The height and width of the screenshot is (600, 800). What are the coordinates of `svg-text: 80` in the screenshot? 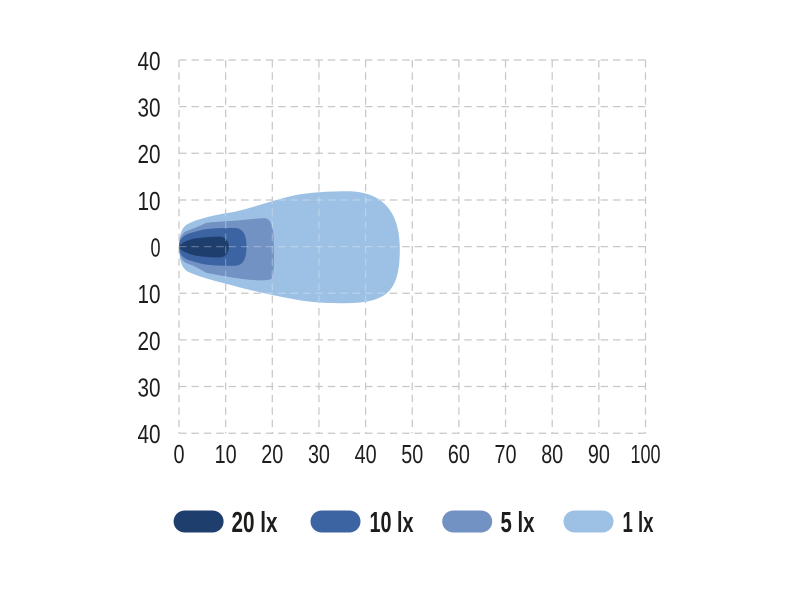 It's located at (552, 455).